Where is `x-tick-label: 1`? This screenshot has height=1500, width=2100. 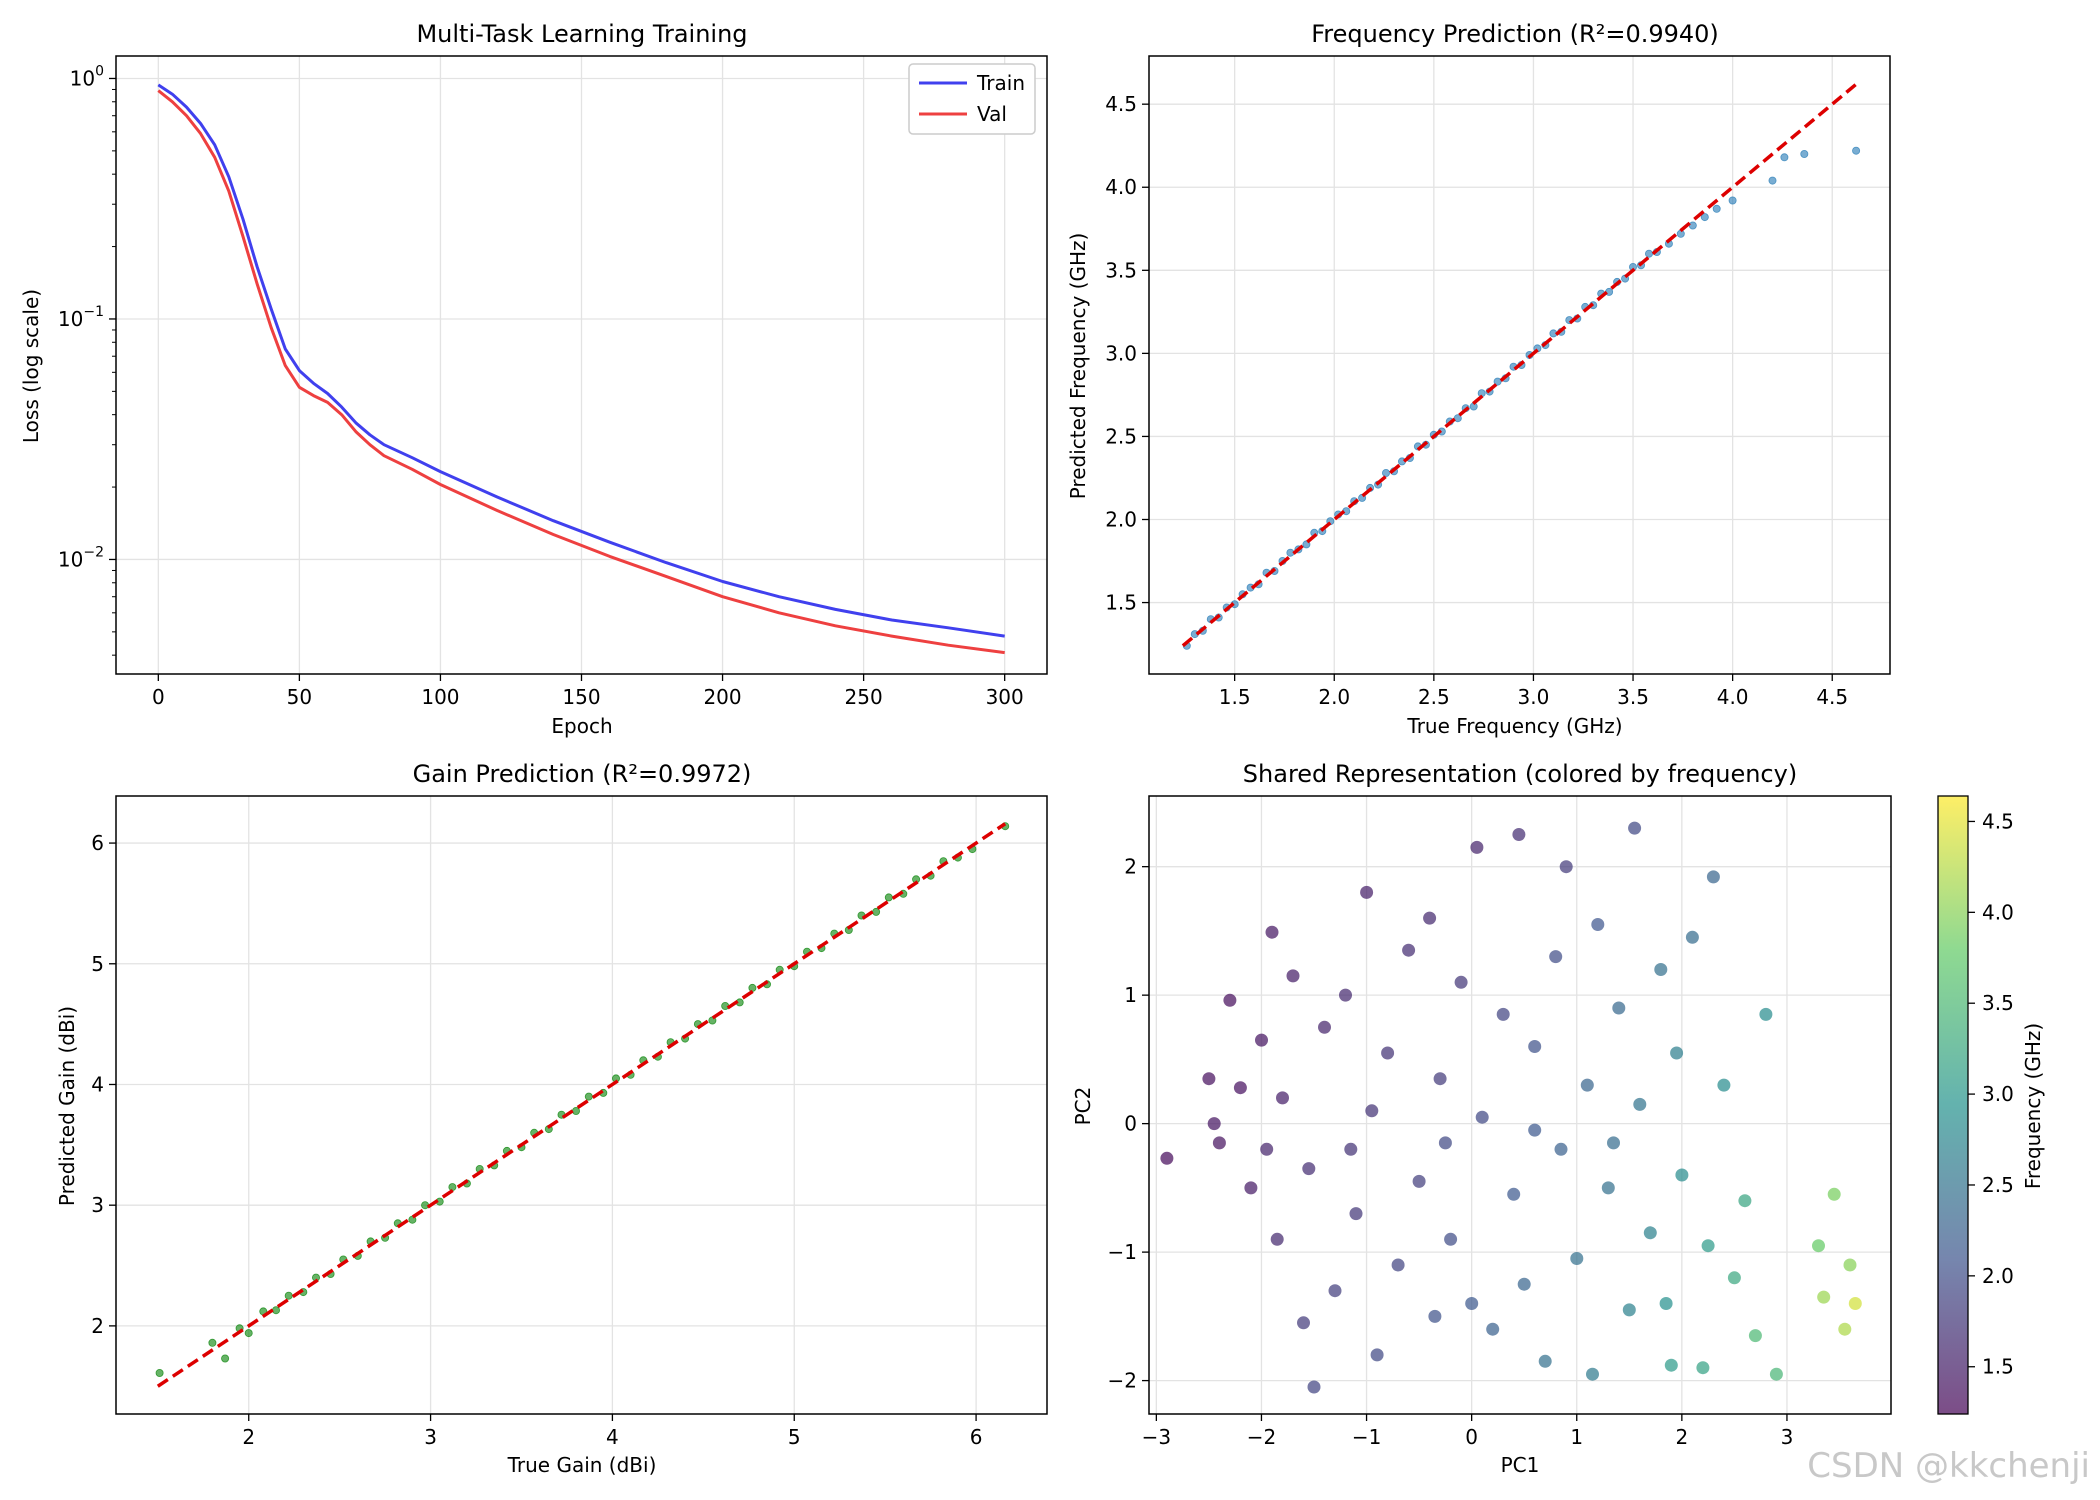 x-tick-label: 1 is located at coordinates (1576, 1437).